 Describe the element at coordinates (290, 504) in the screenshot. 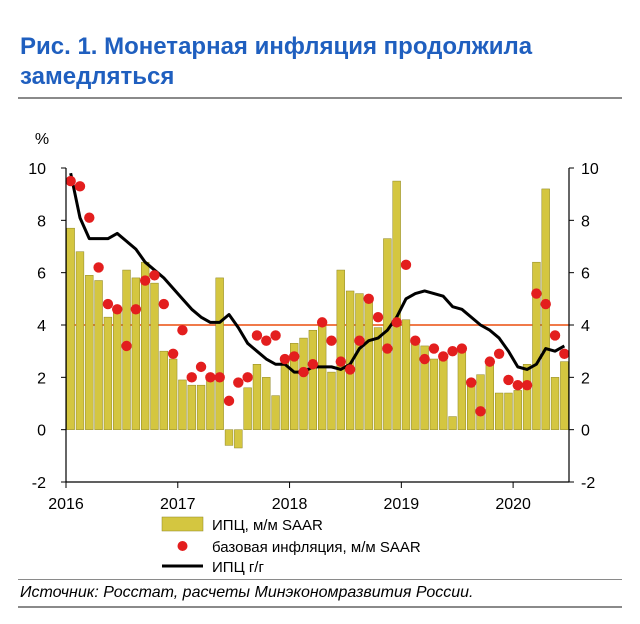

I see `x-tick-label: 2018` at that location.